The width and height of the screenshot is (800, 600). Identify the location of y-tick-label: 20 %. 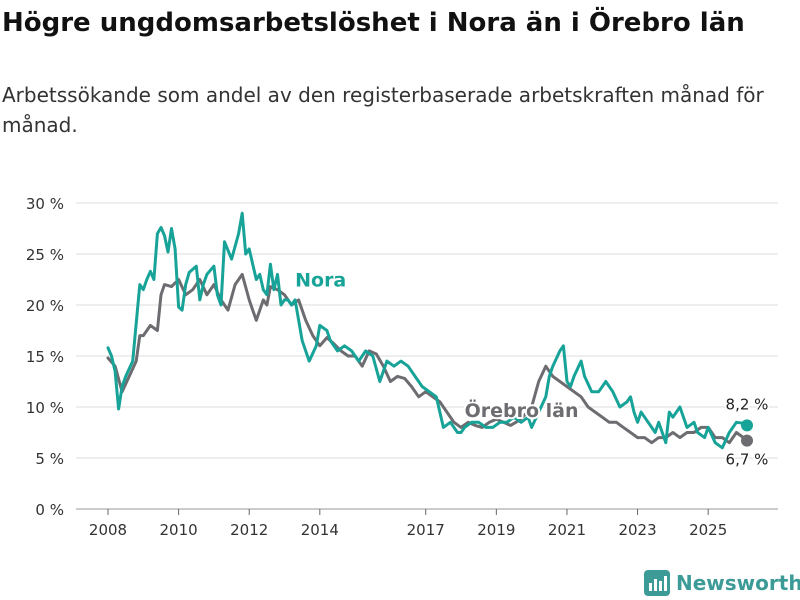
(45, 306).